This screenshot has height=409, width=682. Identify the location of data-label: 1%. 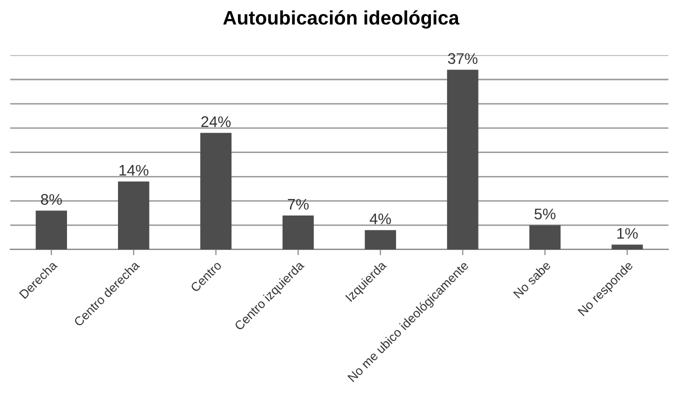
(627, 233).